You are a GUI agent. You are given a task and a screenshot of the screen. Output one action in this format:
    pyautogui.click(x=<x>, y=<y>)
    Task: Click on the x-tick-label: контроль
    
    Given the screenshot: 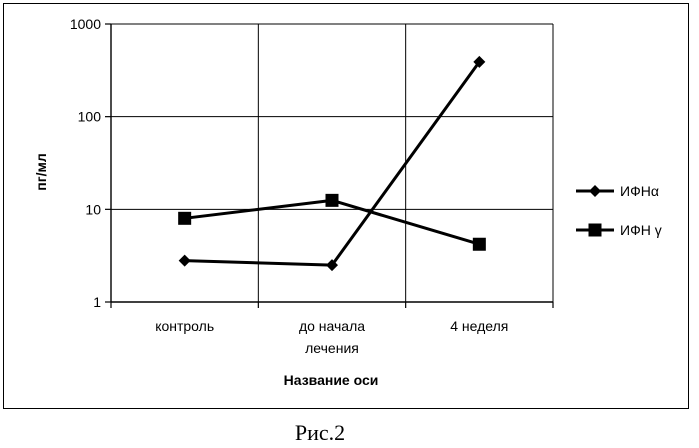 What is the action you would take?
    pyautogui.click(x=184, y=326)
    